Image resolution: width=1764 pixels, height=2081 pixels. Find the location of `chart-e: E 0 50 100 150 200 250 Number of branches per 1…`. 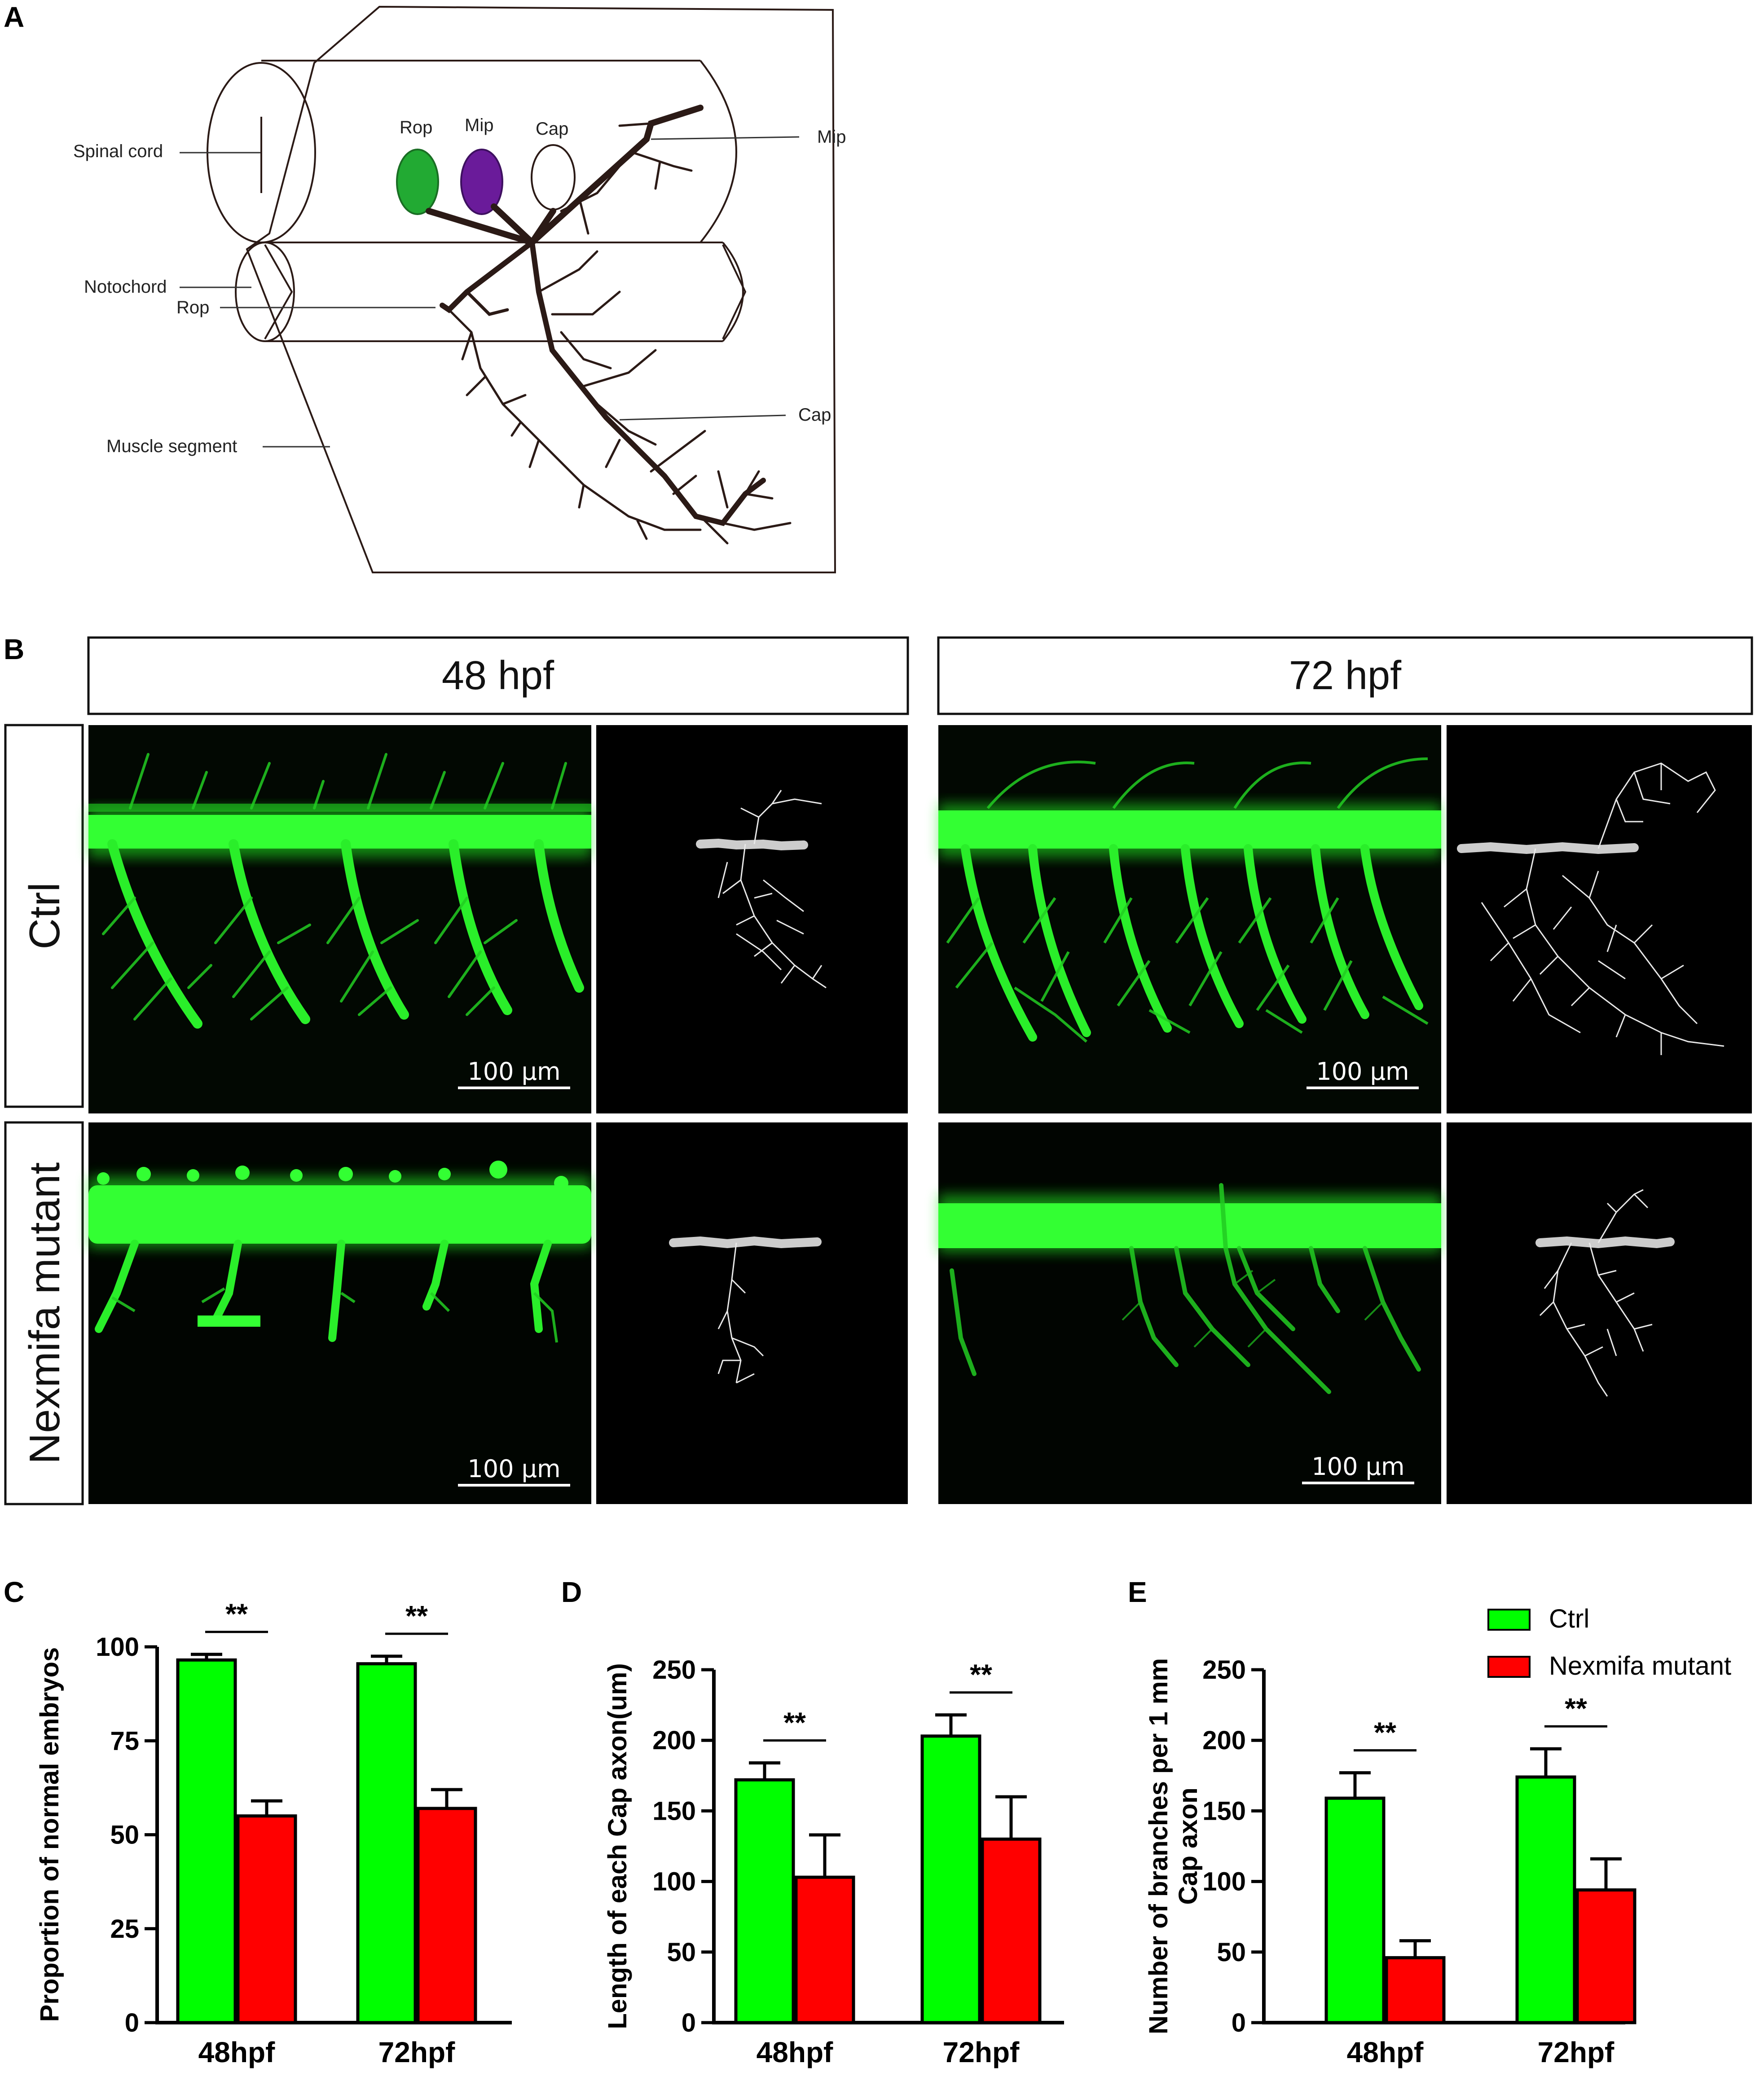

chart-e: E 0 50 100 150 200 250 Number of branches per 1… is located at coordinates (1382, 1822).